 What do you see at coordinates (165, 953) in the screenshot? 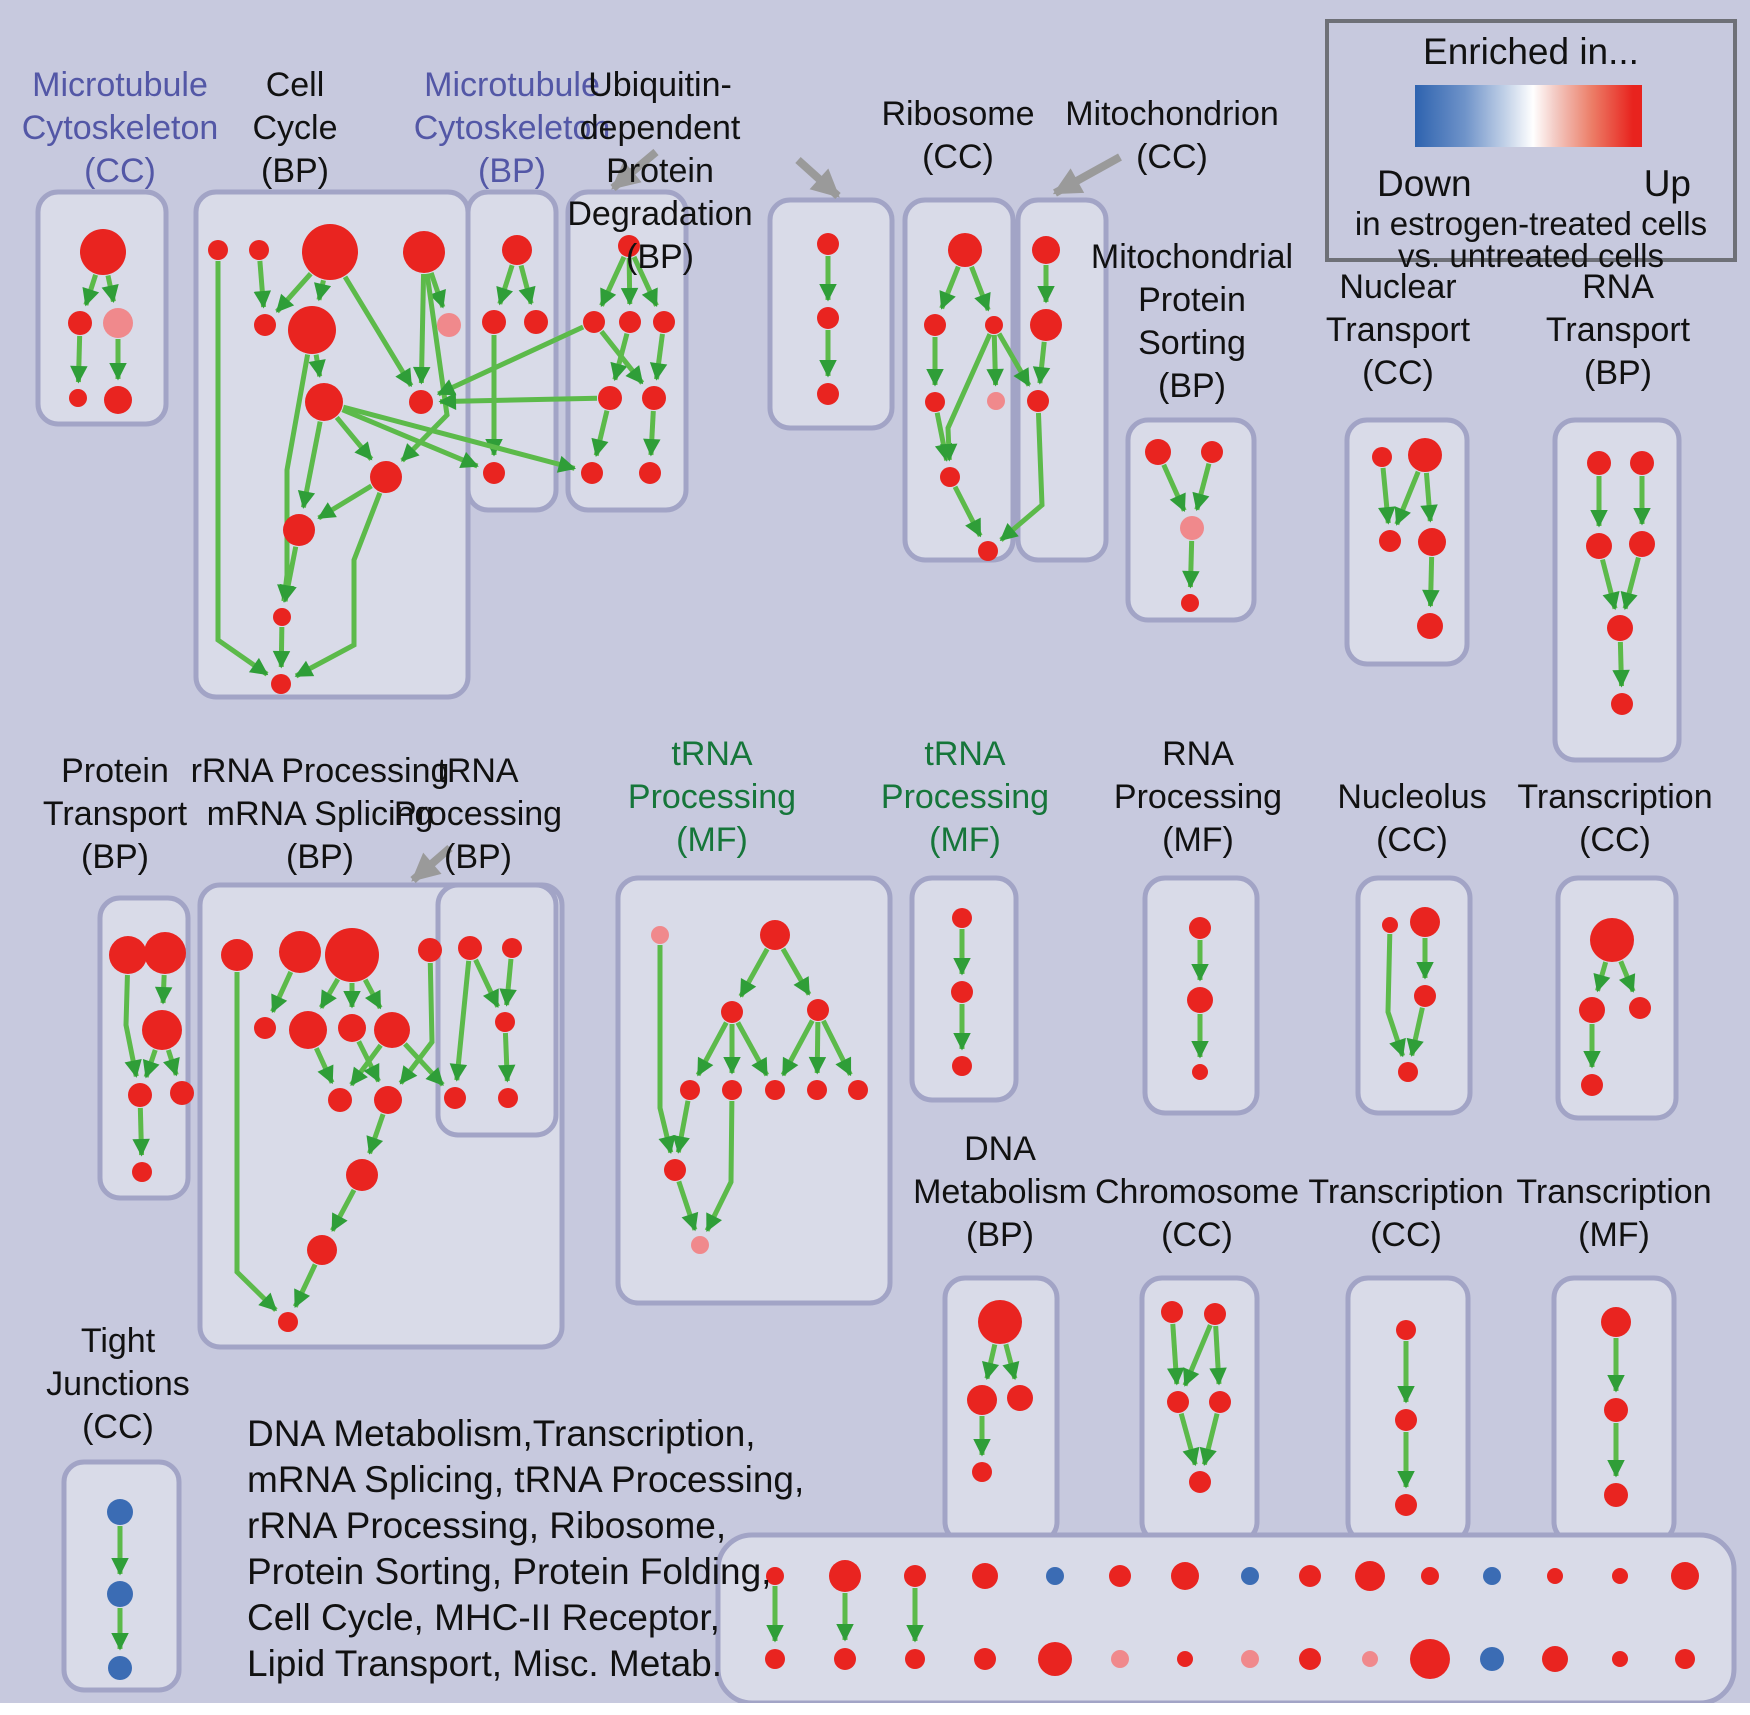
I see `go-term-node-p2` at bounding box center [165, 953].